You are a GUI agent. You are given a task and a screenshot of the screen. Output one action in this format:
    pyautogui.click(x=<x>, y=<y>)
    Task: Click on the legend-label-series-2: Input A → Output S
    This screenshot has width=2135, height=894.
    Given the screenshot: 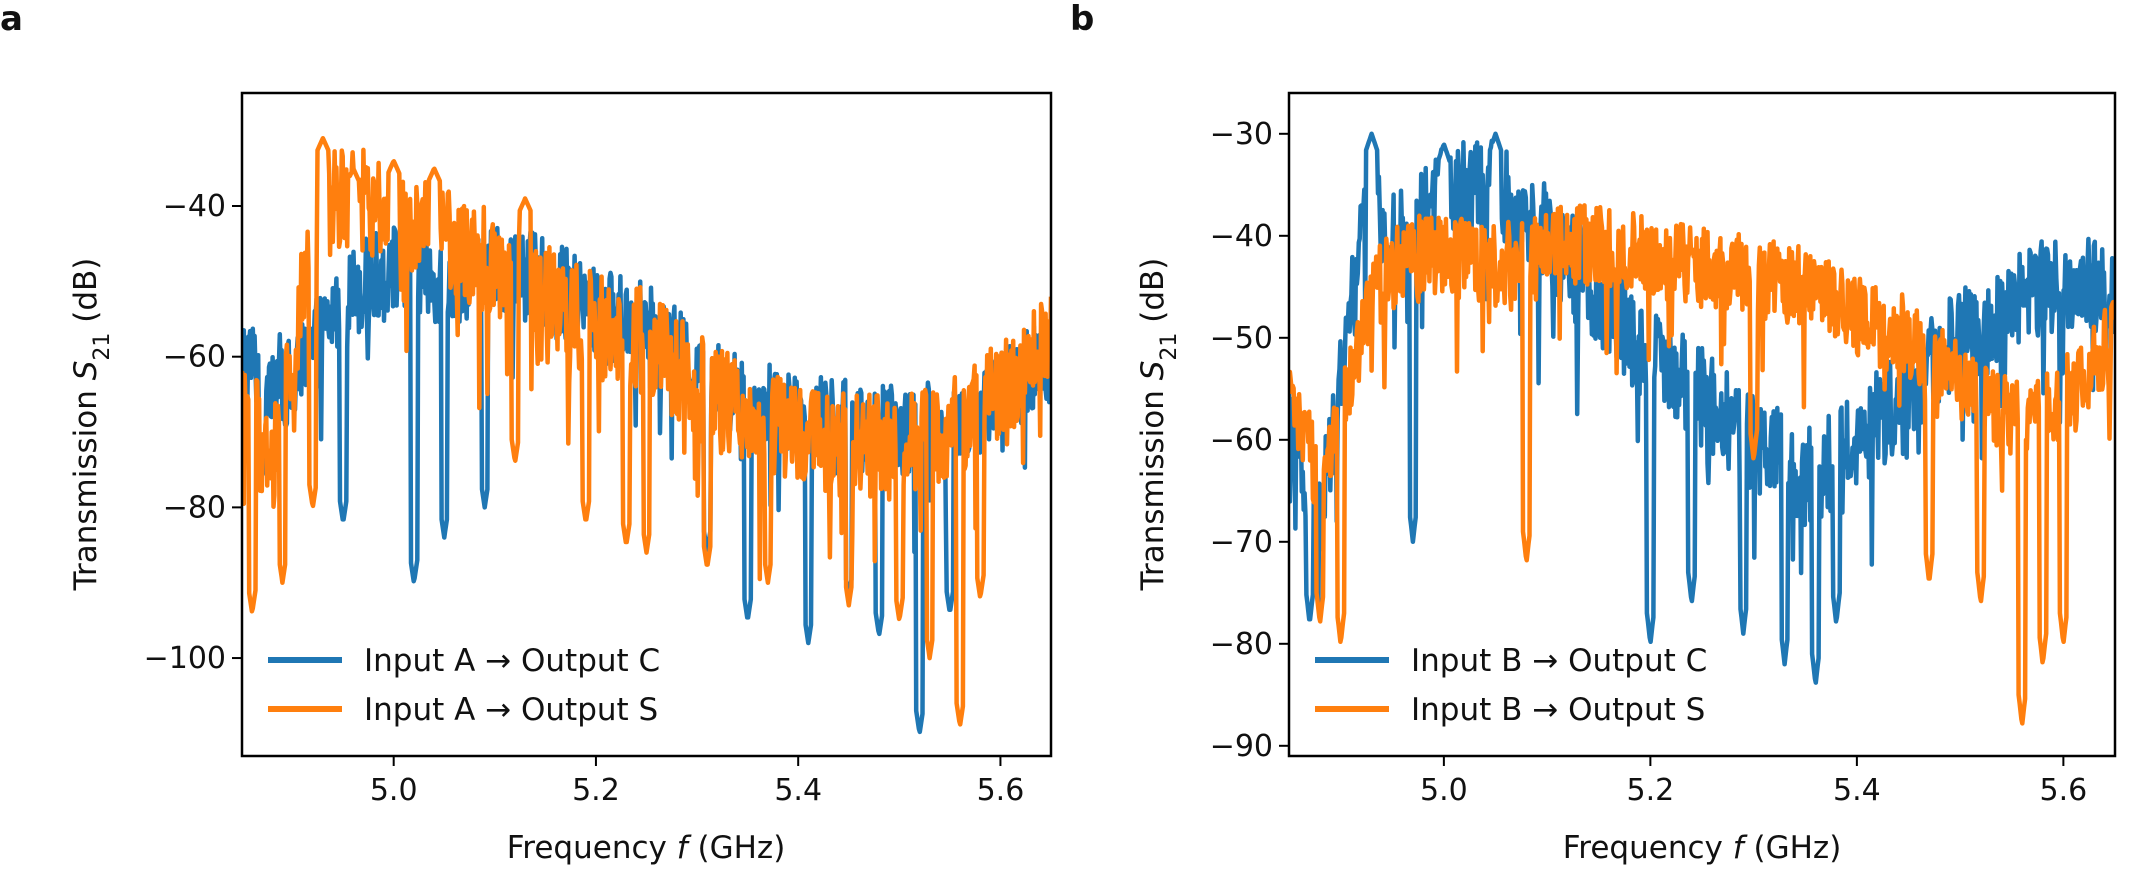 What is the action you would take?
    pyautogui.click(x=511, y=710)
    